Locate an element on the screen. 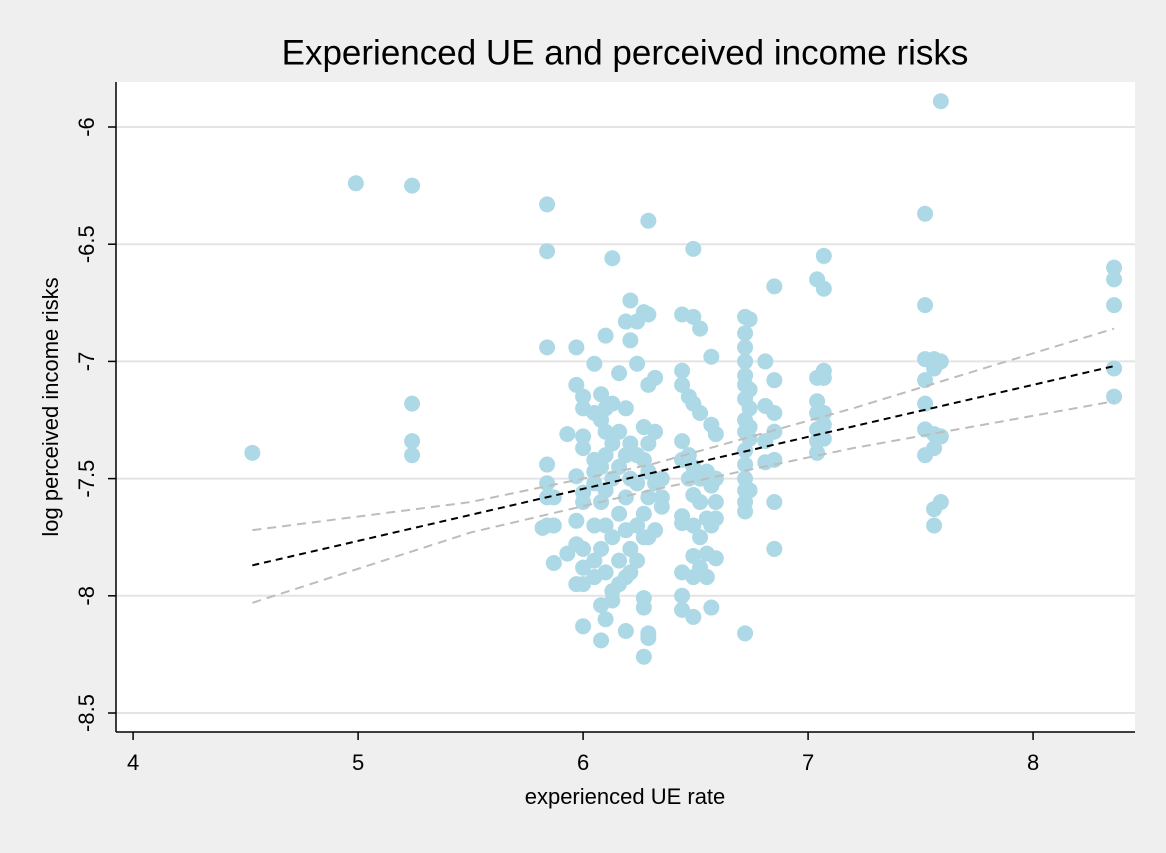 The height and width of the screenshot is (853, 1166). y-tick-label: -6 is located at coordinates (86, 127).